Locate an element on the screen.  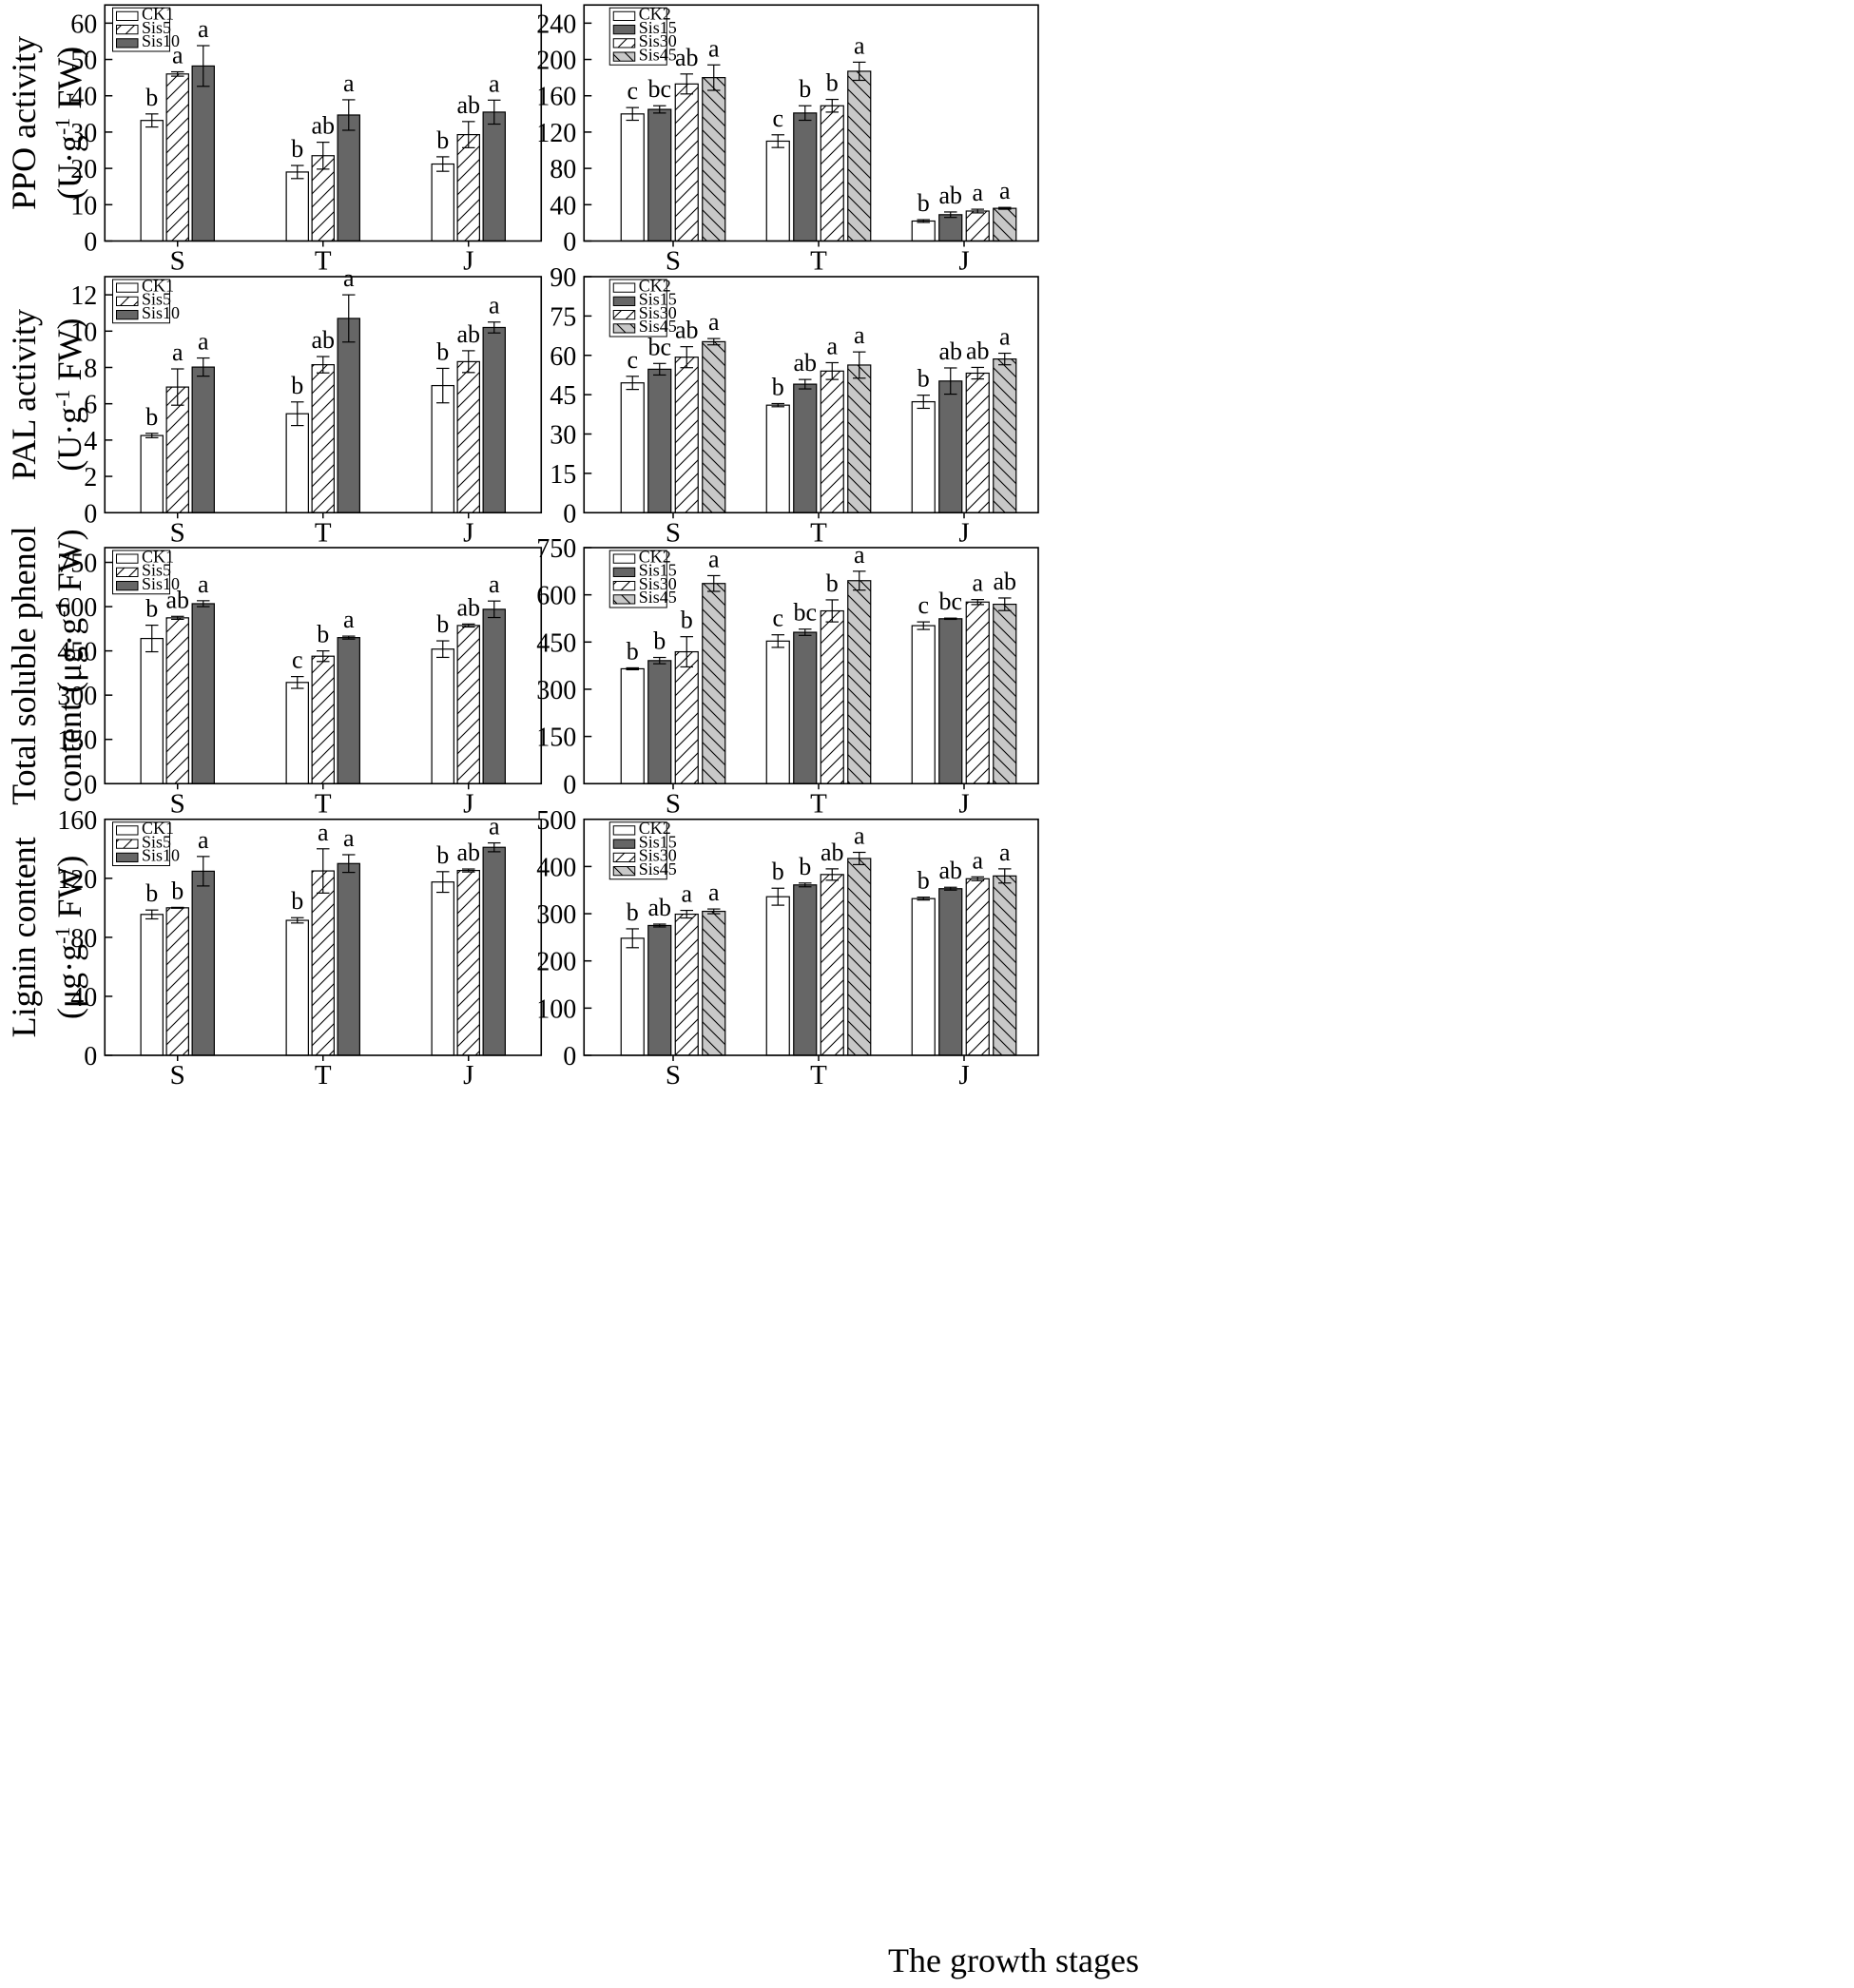
legend-swatch-ck1 is located at coordinates (128, 558).